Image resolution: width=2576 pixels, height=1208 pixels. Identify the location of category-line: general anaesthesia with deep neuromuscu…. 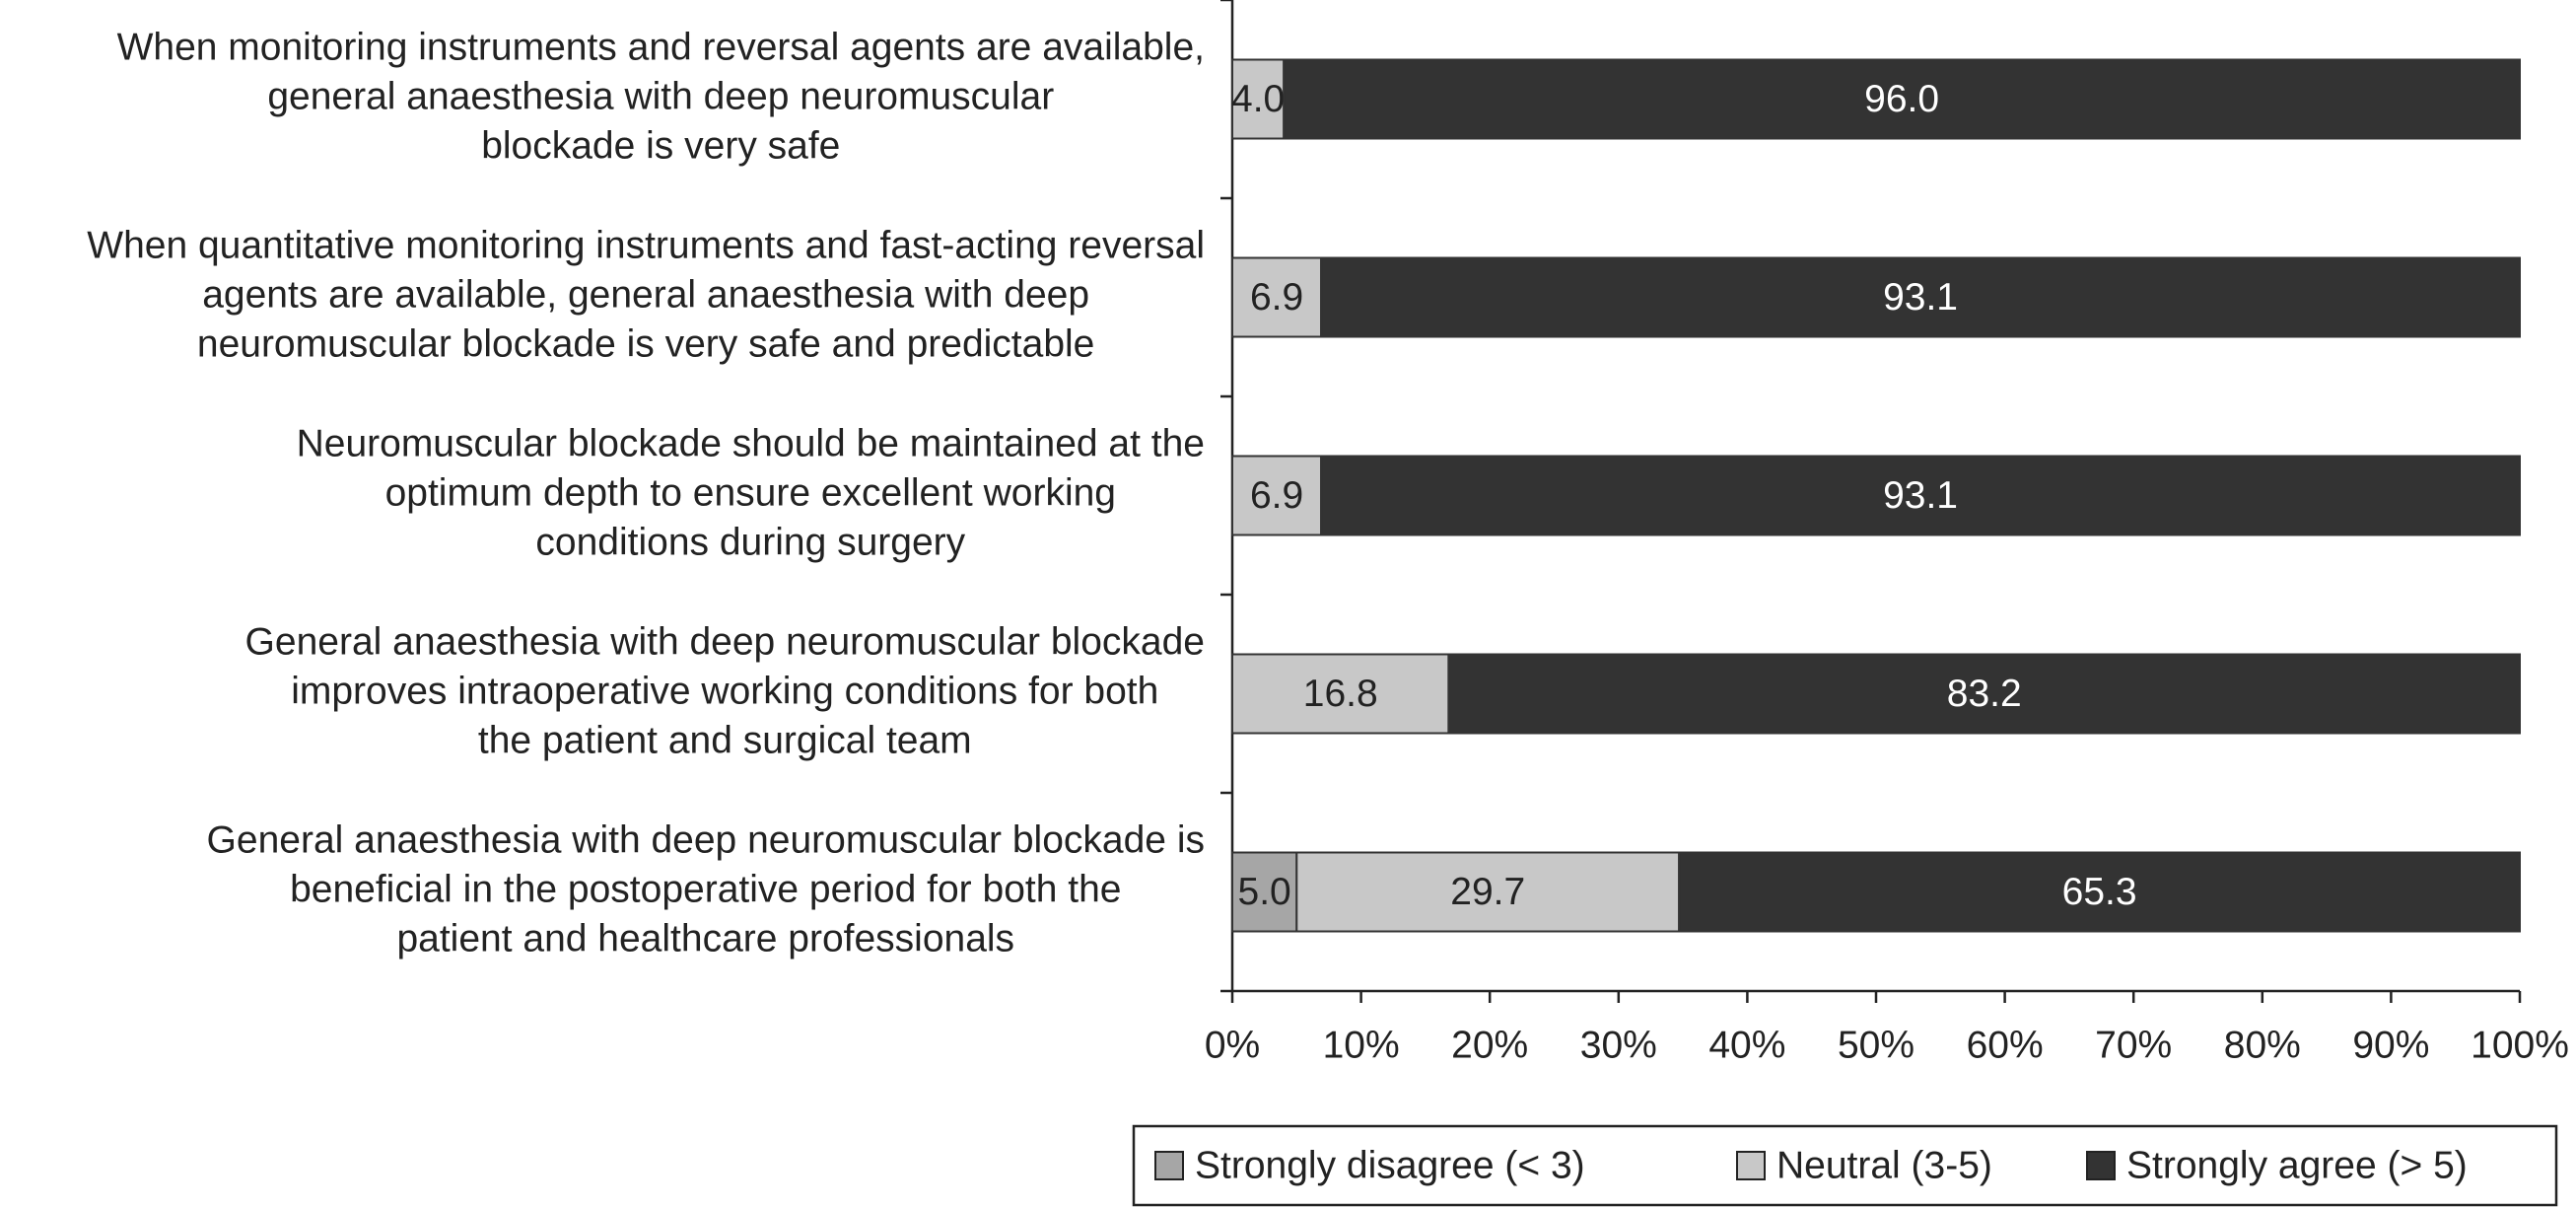
(660, 97).